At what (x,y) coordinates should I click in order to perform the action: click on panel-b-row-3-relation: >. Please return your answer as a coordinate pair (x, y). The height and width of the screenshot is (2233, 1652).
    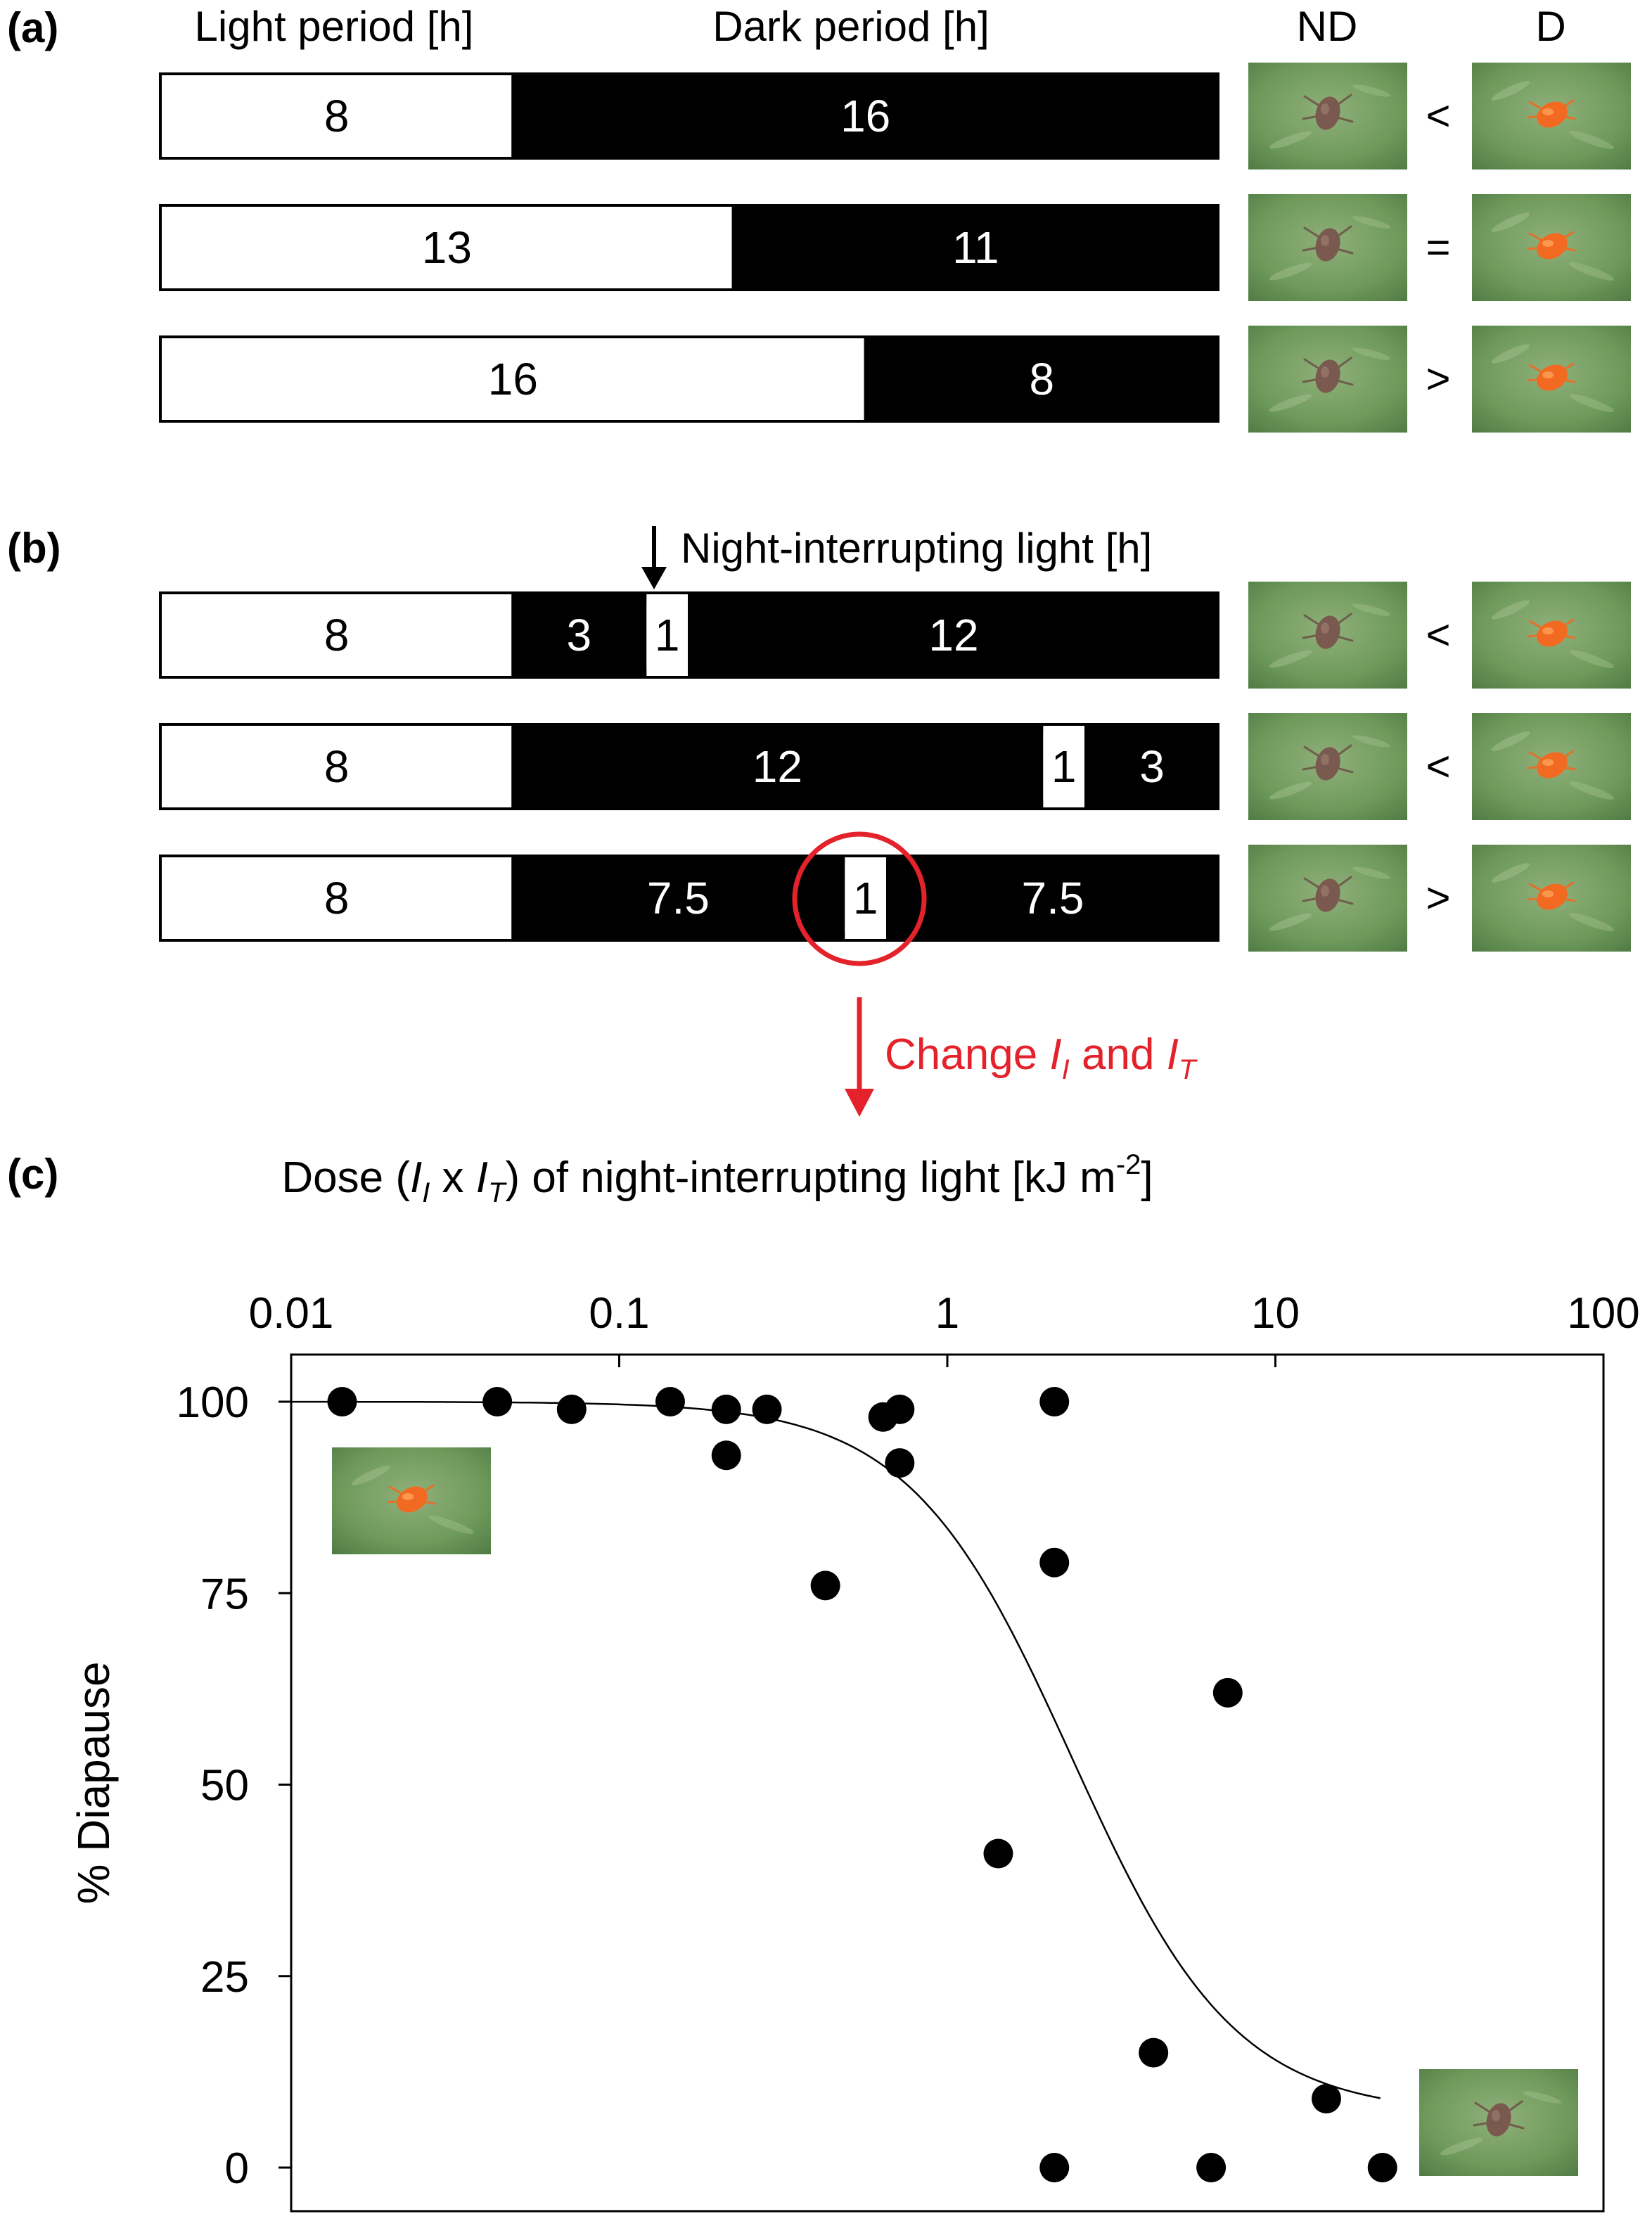
    Looking at the image, I should click on (1438, 897).